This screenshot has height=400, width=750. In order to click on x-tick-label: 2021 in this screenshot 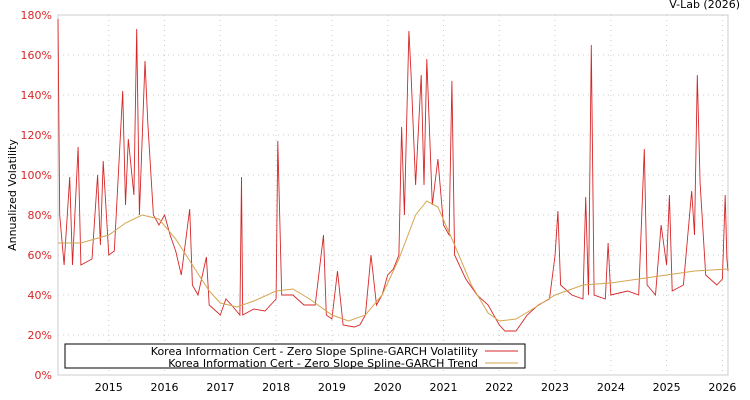, I will do `click(443, 387)`.